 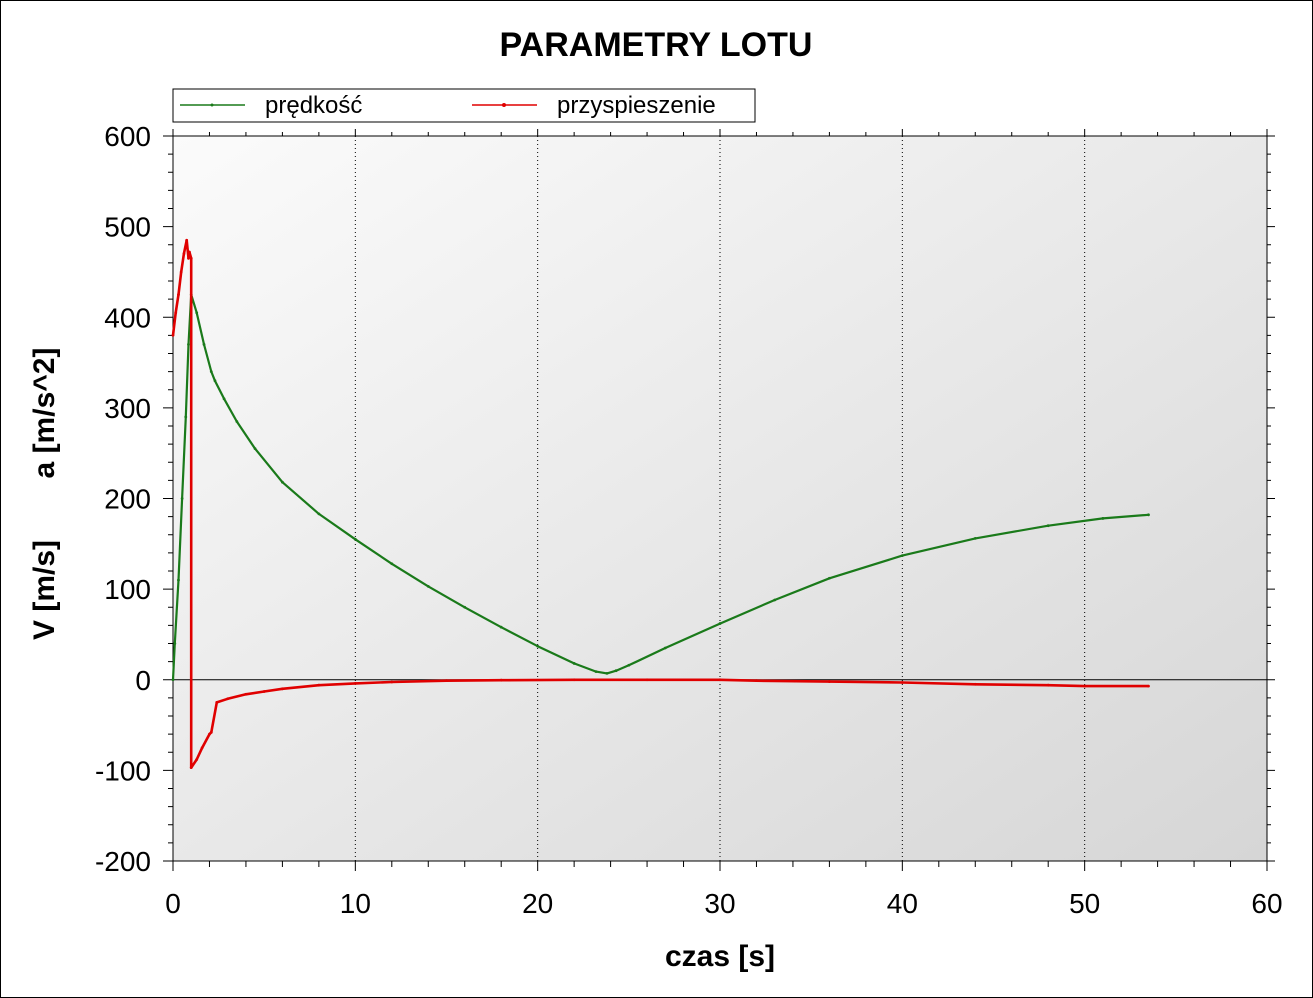 What do you see at coordinates (537, 903) in the screenshot?
I see `x-tick-label: 20` at bounding box center [537, 903].